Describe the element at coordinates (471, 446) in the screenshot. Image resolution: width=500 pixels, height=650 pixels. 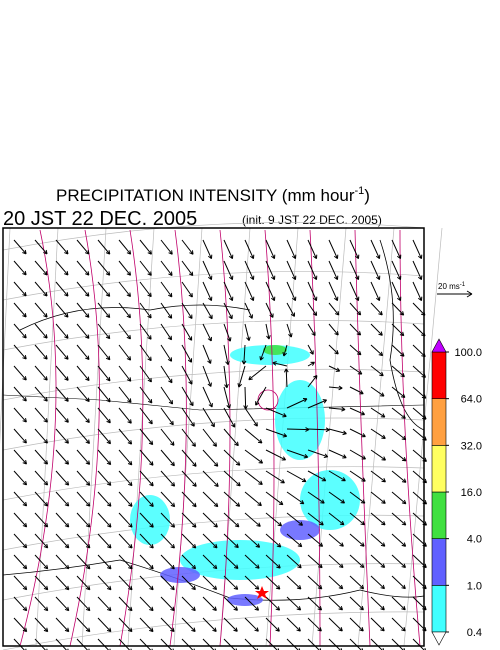
I see `colorbar-label: 32.0` at that location.